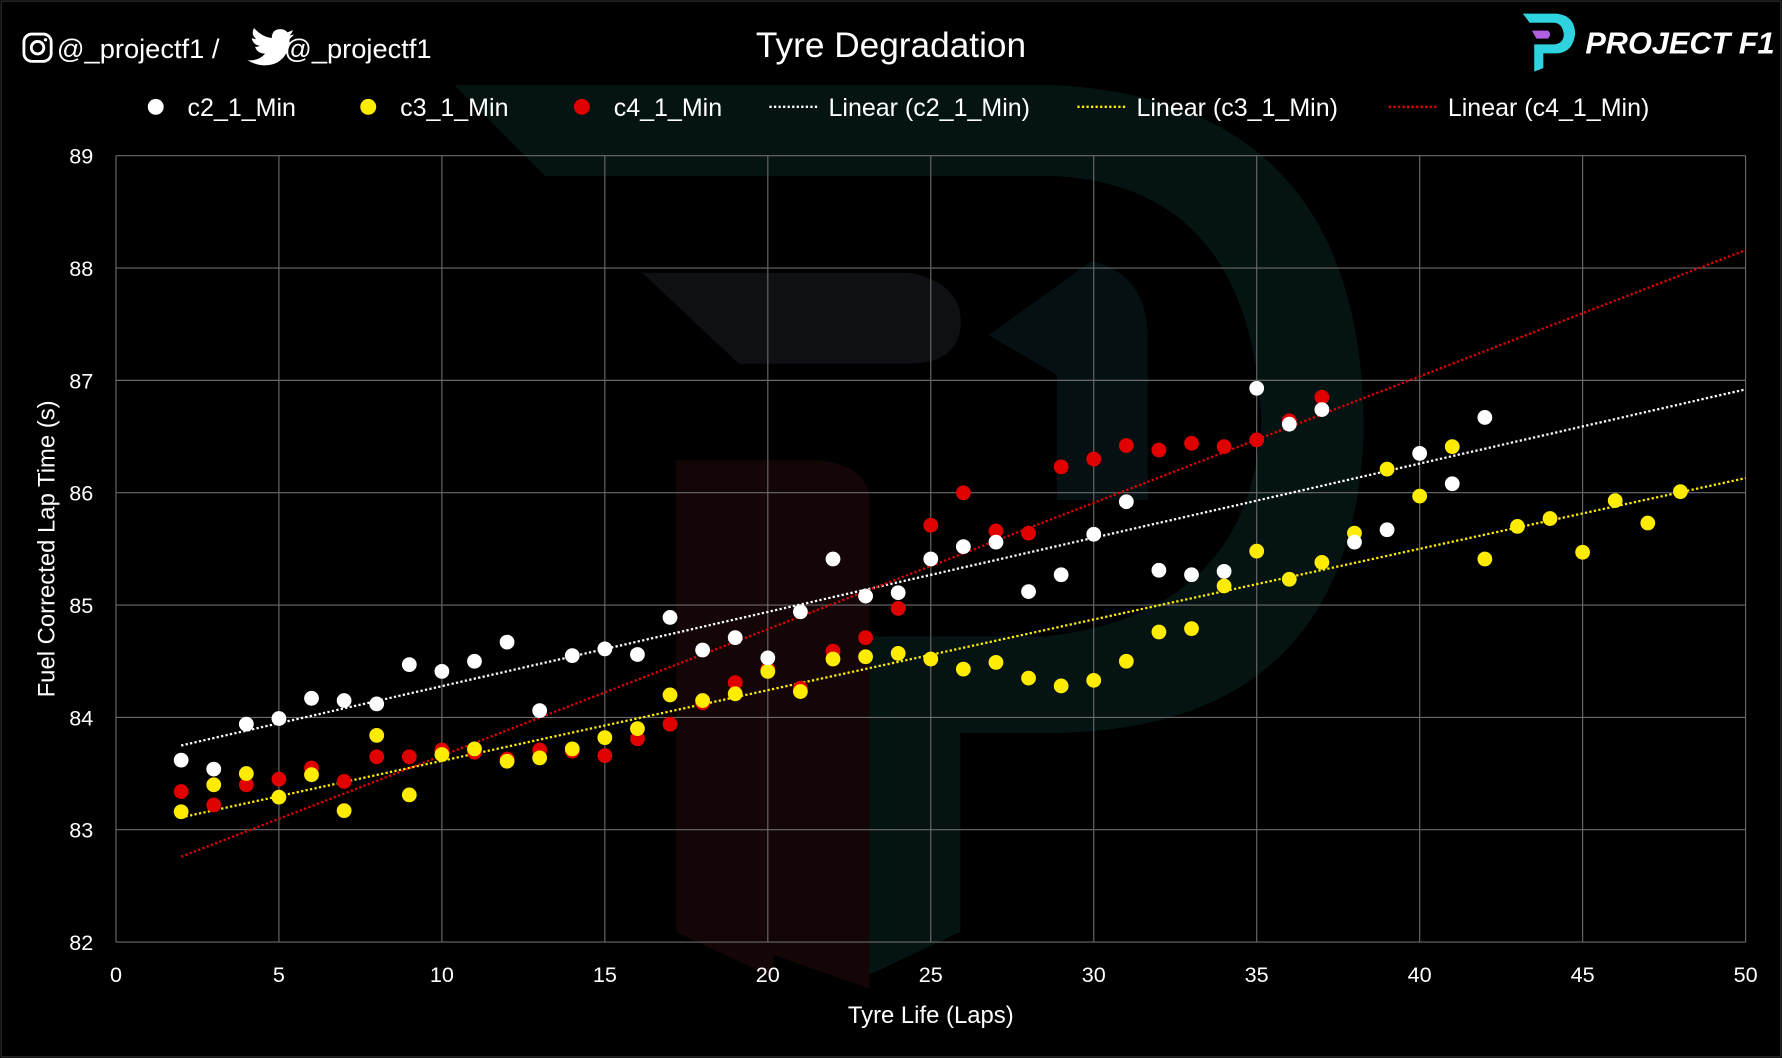  Describe the element at coordinates (47, 548) in the screenshot. I see `y-axis-label: Fuel Corrected Lap Time (s)` at that location.